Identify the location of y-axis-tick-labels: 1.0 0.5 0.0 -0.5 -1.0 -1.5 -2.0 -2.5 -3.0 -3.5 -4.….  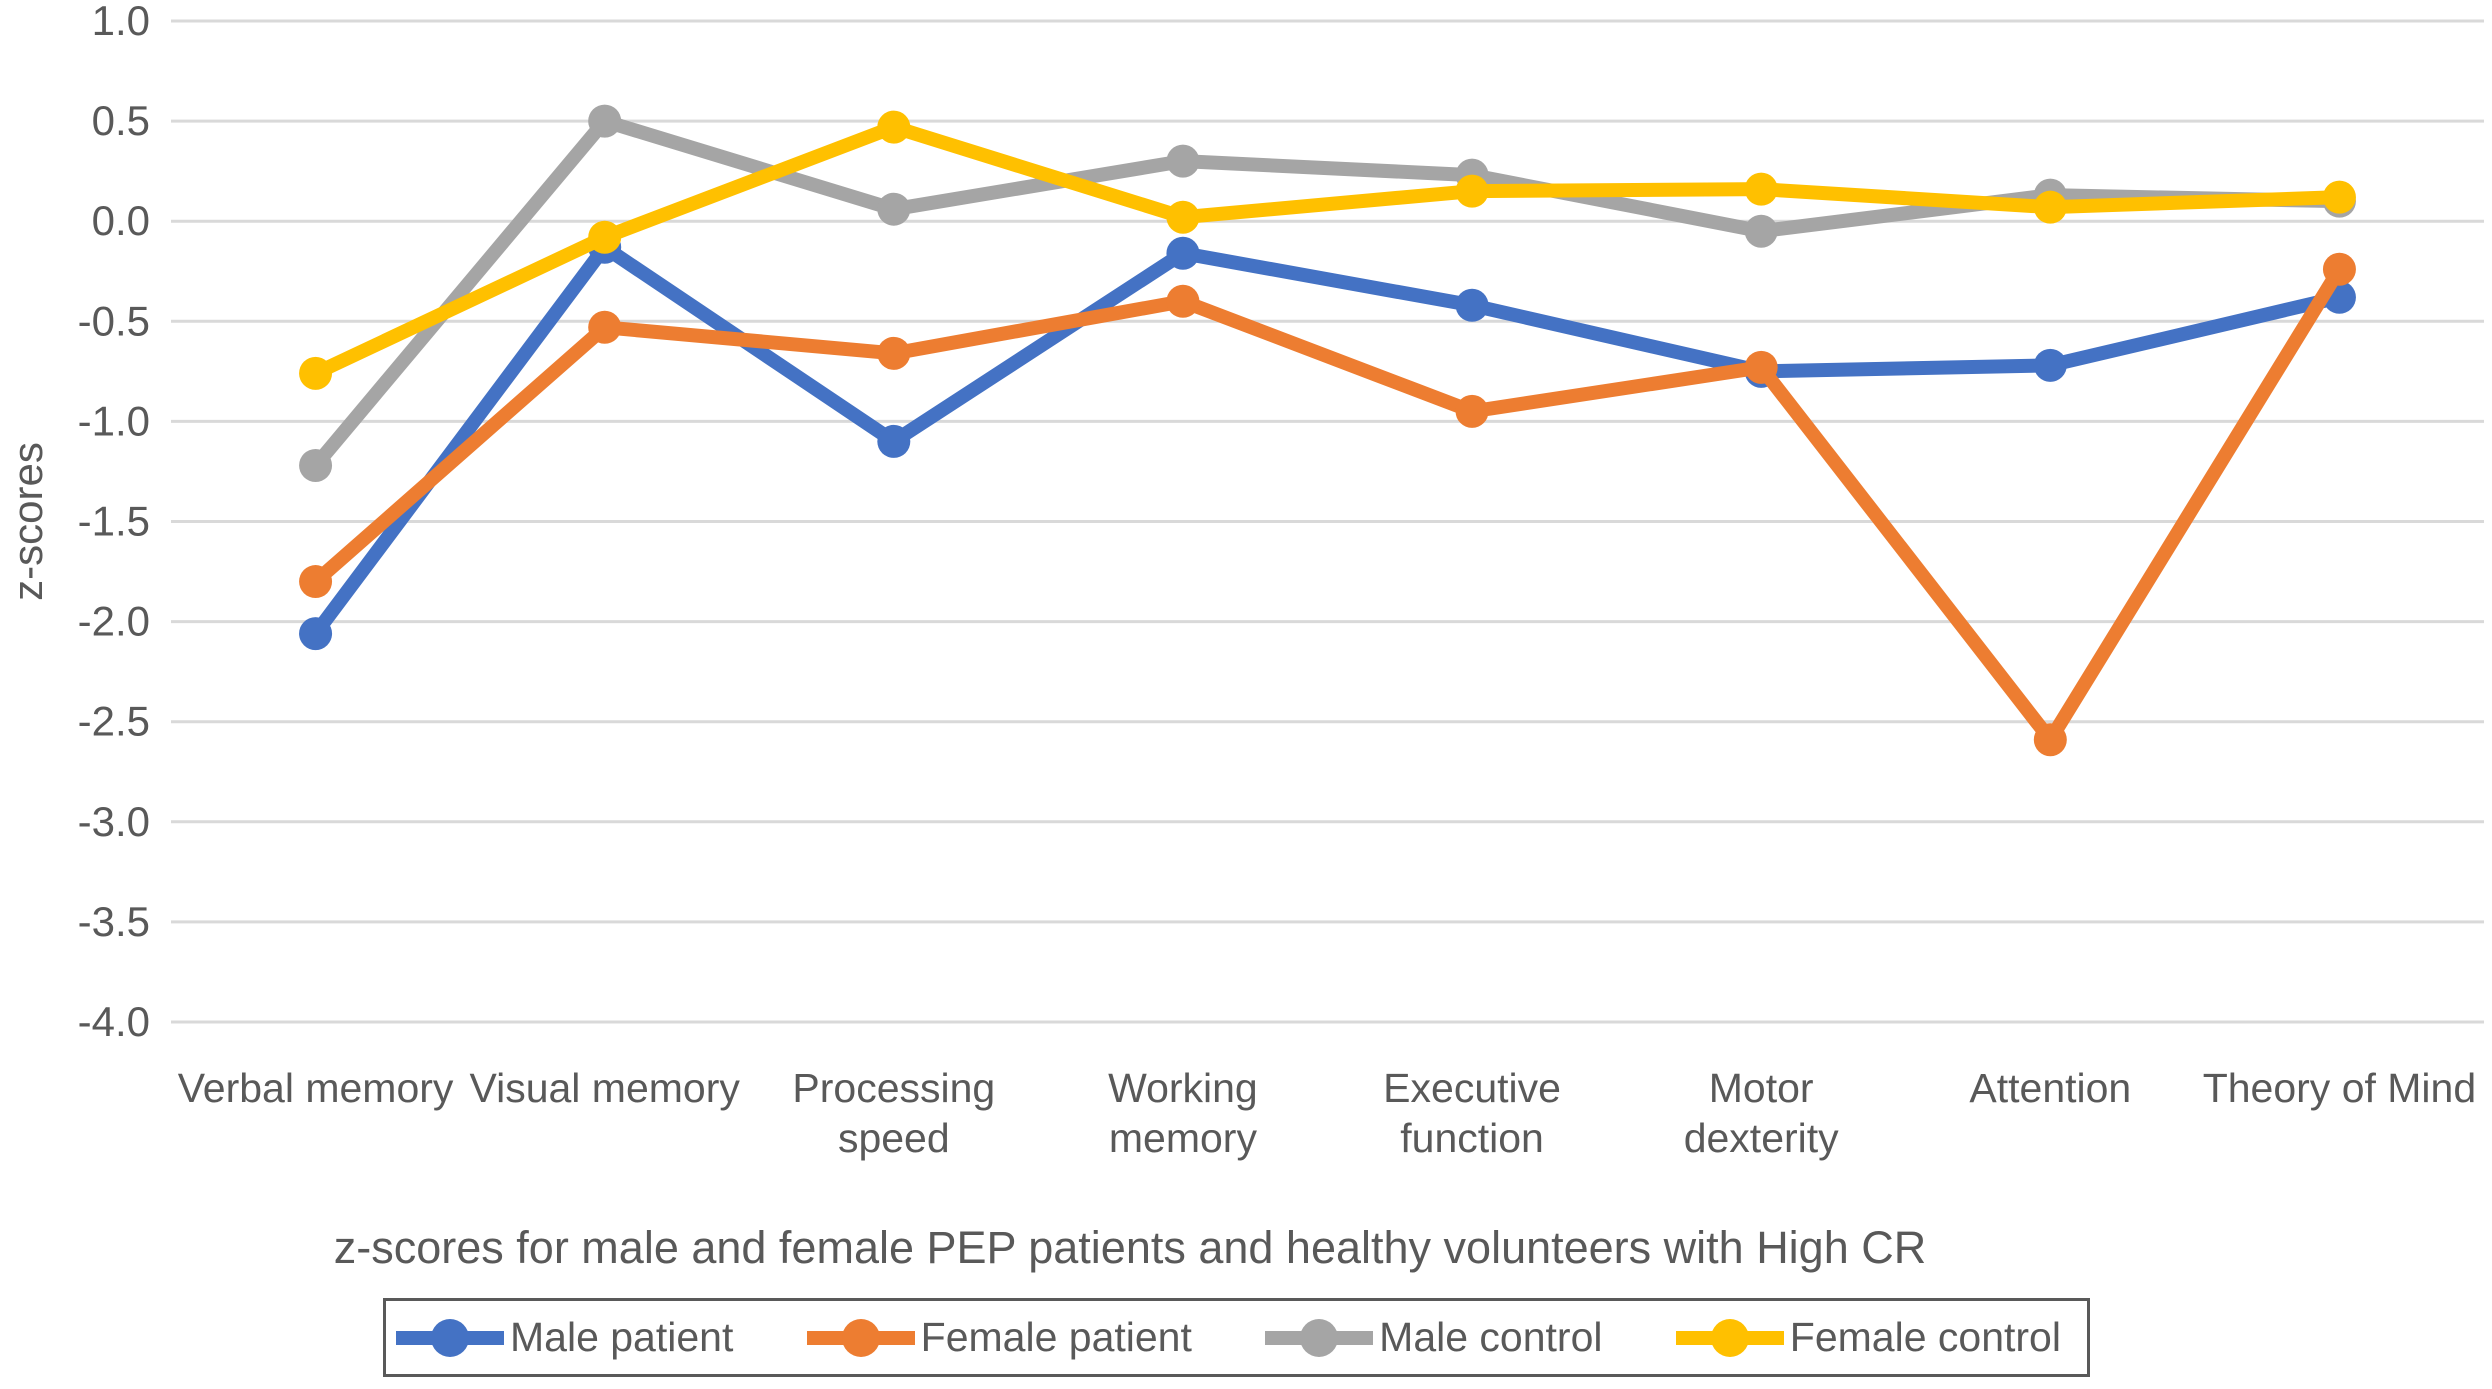
(114, 522).